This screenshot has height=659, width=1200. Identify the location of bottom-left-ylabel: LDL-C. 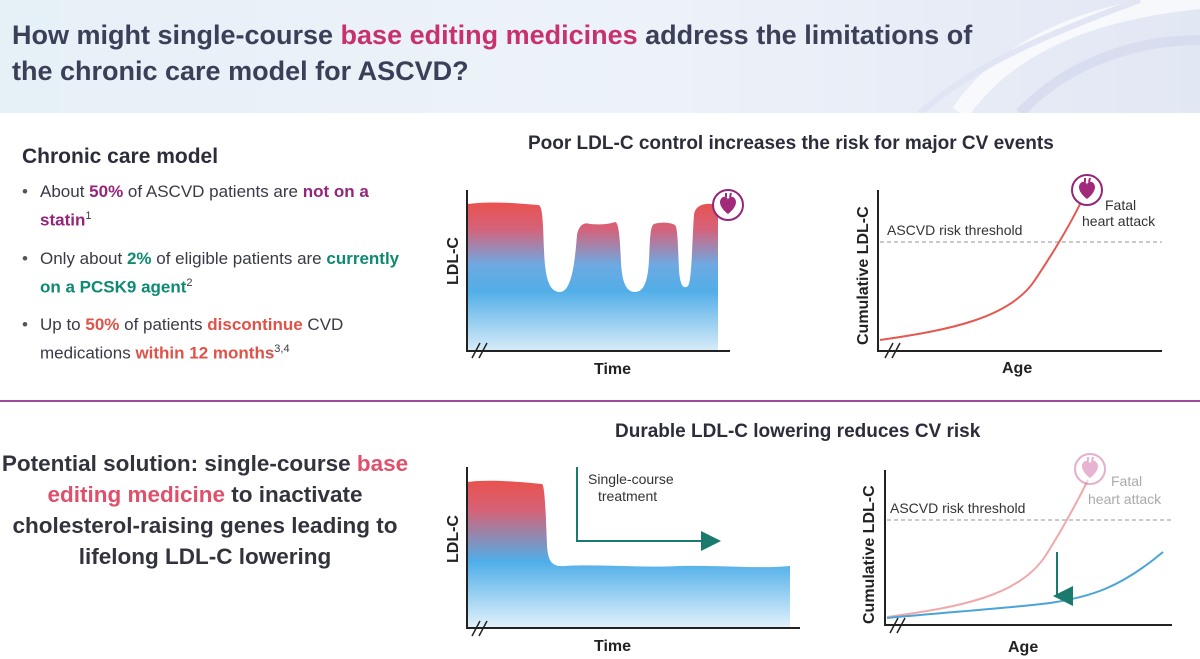
(453, 539).